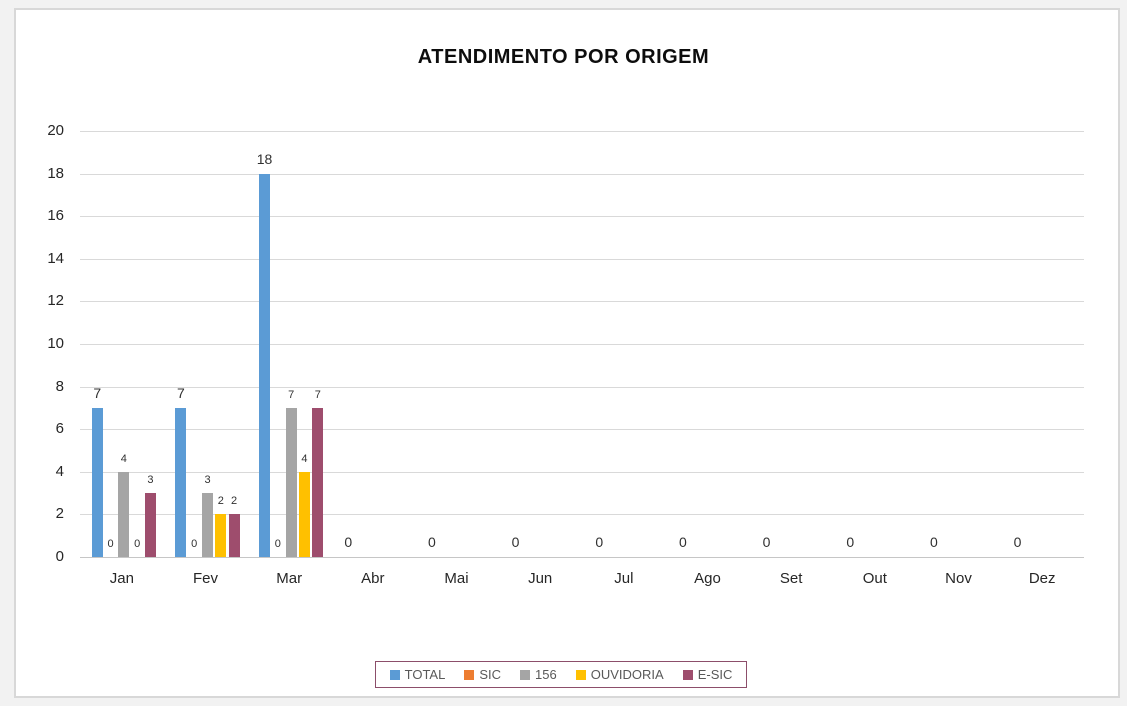  What do you see at coordinates (1042, 578) in the screenshot?
I see `x-axis-category-label: Dez` at bounding box center [1042, 578].